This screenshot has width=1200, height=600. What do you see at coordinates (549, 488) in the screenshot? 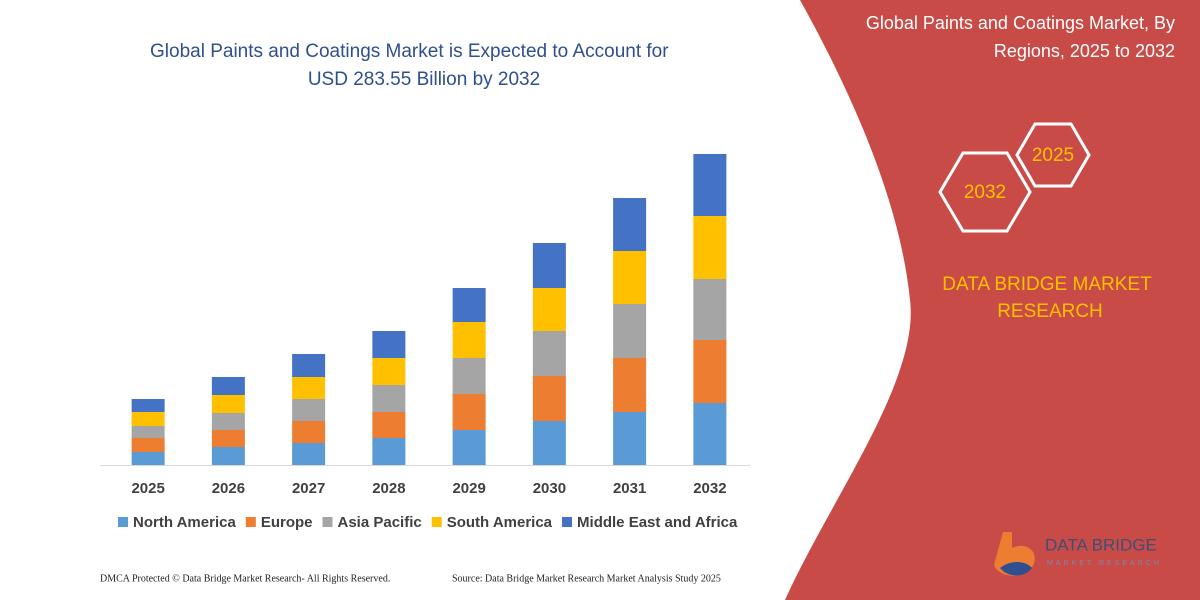
I see `x-tick-label: 2030` at bounding box center [549, 488].